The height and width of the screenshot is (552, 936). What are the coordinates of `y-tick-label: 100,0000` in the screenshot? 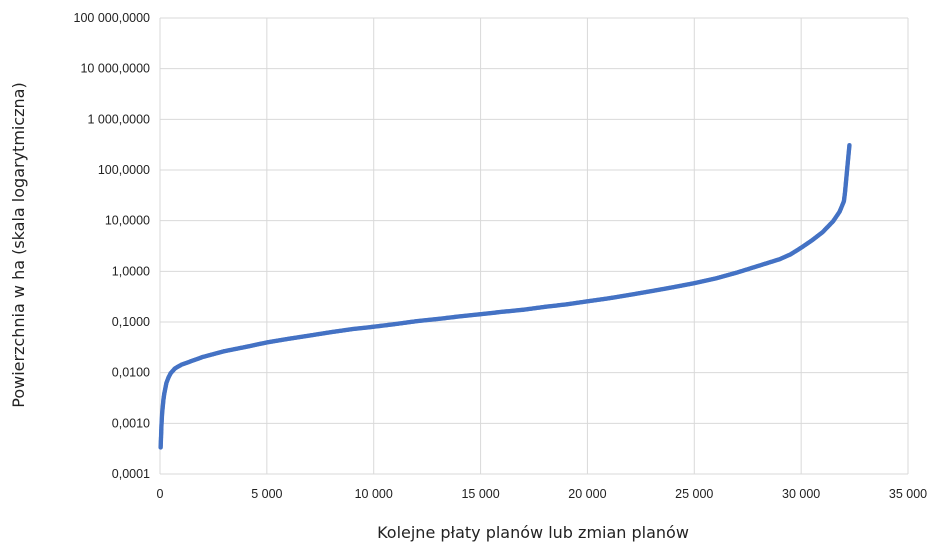 It's located at (124, 170).